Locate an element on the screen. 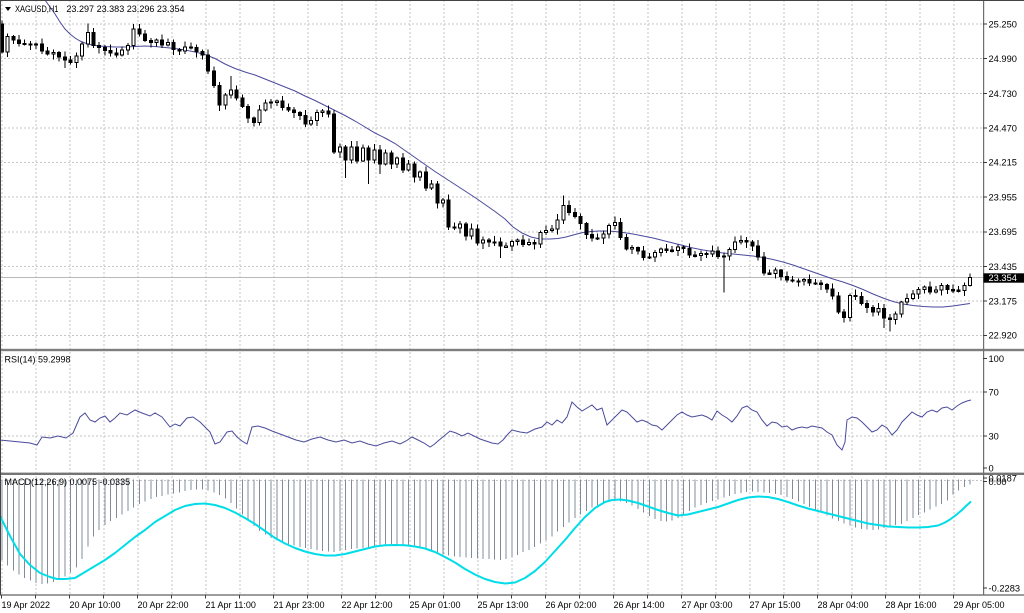  svg-text: 70 is located at coordinates (994, 392).